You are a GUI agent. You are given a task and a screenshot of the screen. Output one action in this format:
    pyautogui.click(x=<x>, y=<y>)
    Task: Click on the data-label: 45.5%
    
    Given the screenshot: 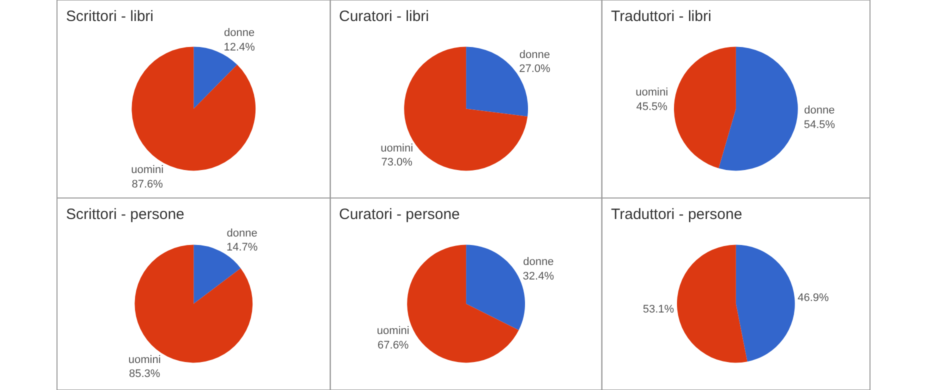 What is the action you would take?
    pyautogui.click(x=652, y=106)
    